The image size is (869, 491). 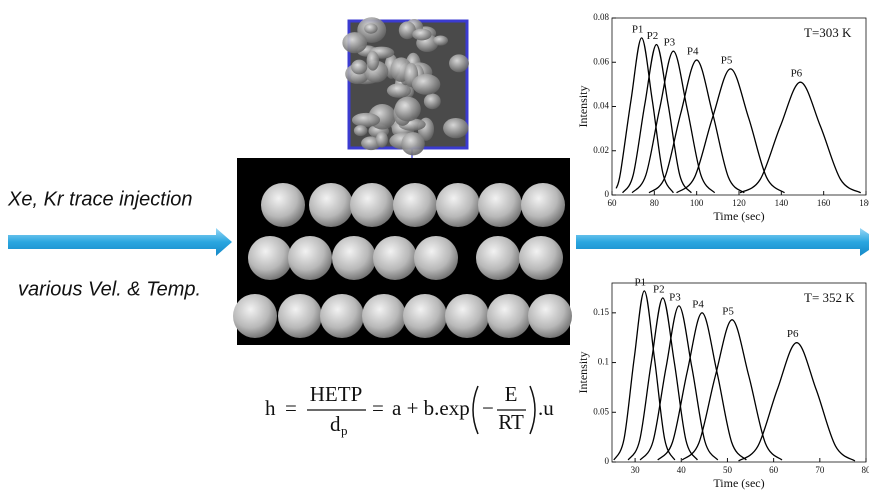 I want to click on paren-right, so click(x=532, y=410).